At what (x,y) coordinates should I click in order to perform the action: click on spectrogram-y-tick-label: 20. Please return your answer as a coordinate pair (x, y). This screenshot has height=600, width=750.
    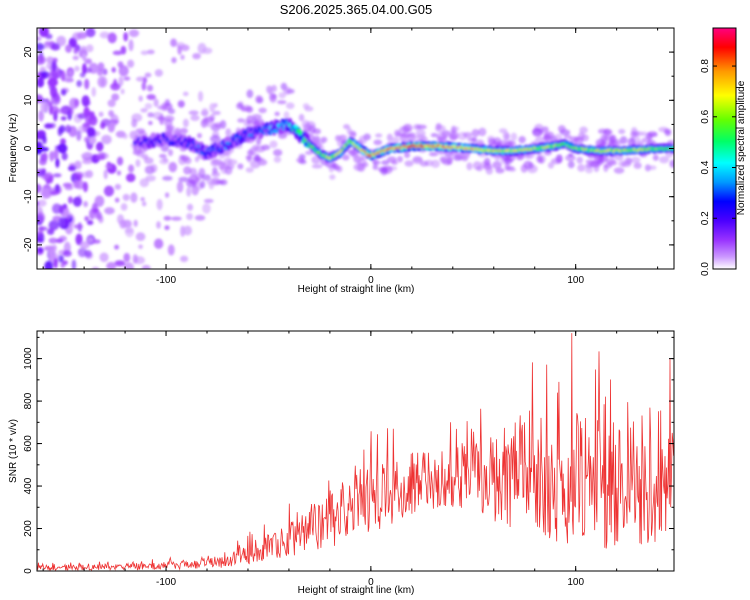
    Looking at the image, I should click on (28, 52).